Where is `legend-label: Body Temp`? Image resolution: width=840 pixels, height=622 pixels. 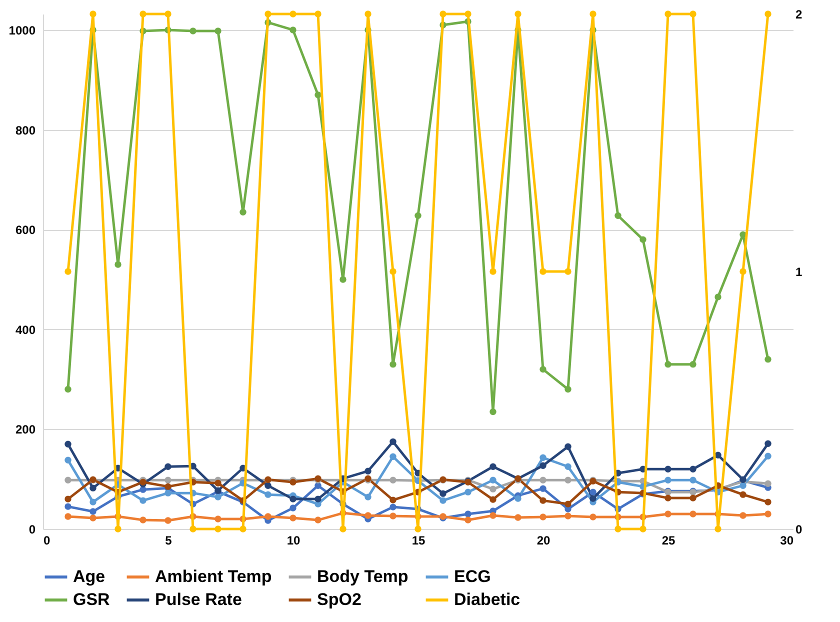 legend-label: Body Temp is located at coordinates (362, 576).